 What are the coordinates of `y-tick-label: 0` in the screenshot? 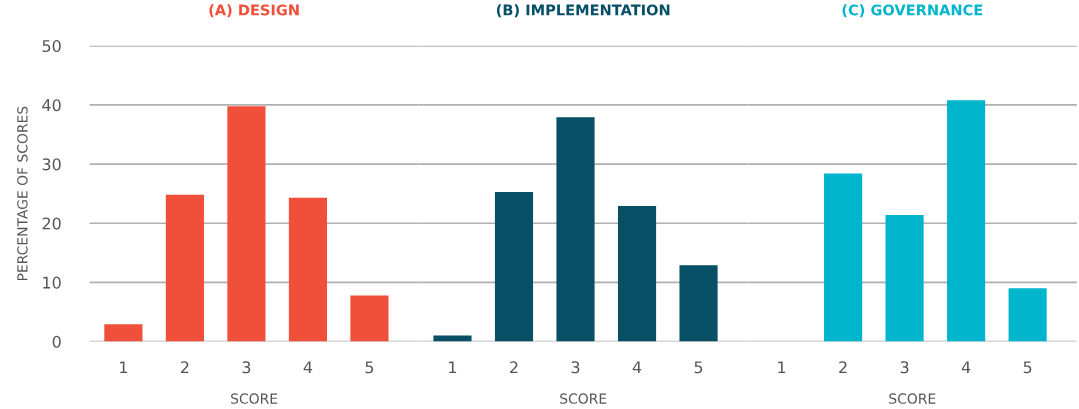 It's located at (56, 341).